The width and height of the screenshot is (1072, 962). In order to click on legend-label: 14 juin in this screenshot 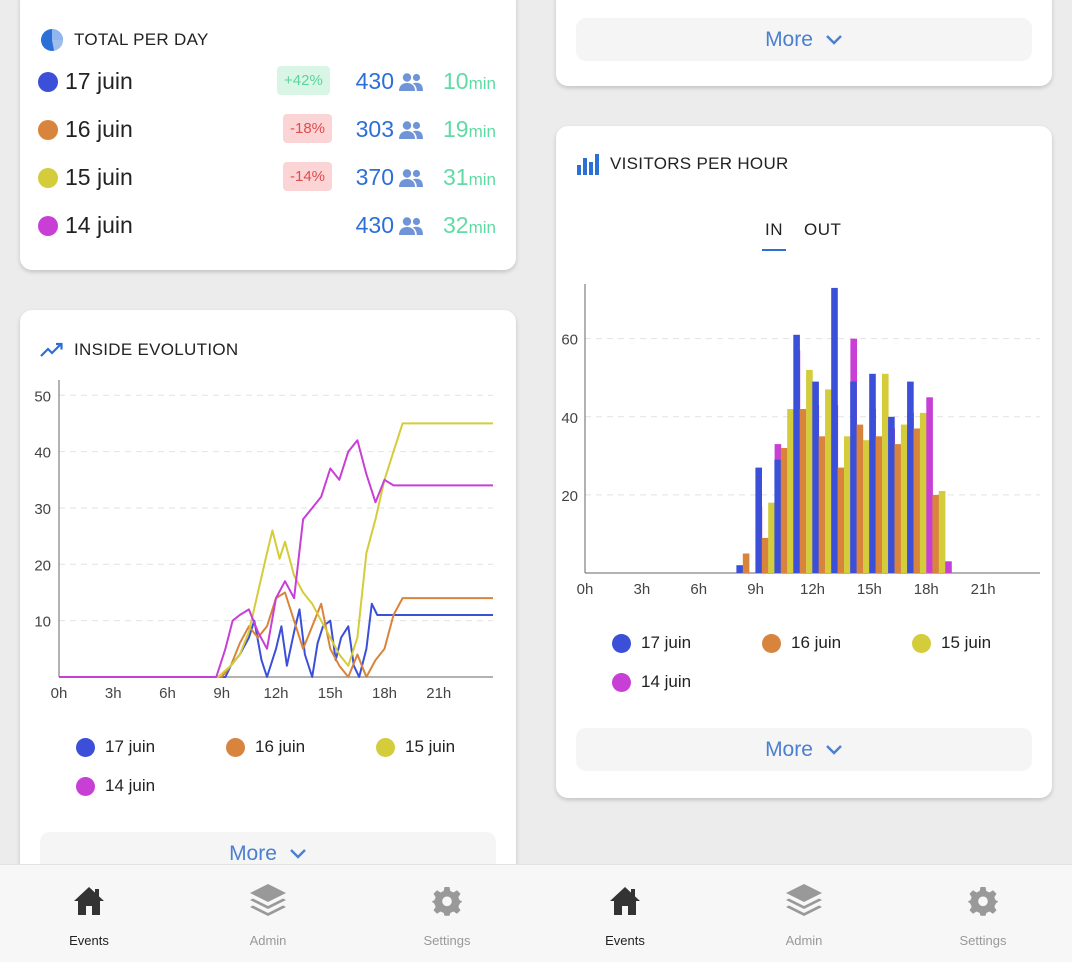, I will do `click(130, 785)`.